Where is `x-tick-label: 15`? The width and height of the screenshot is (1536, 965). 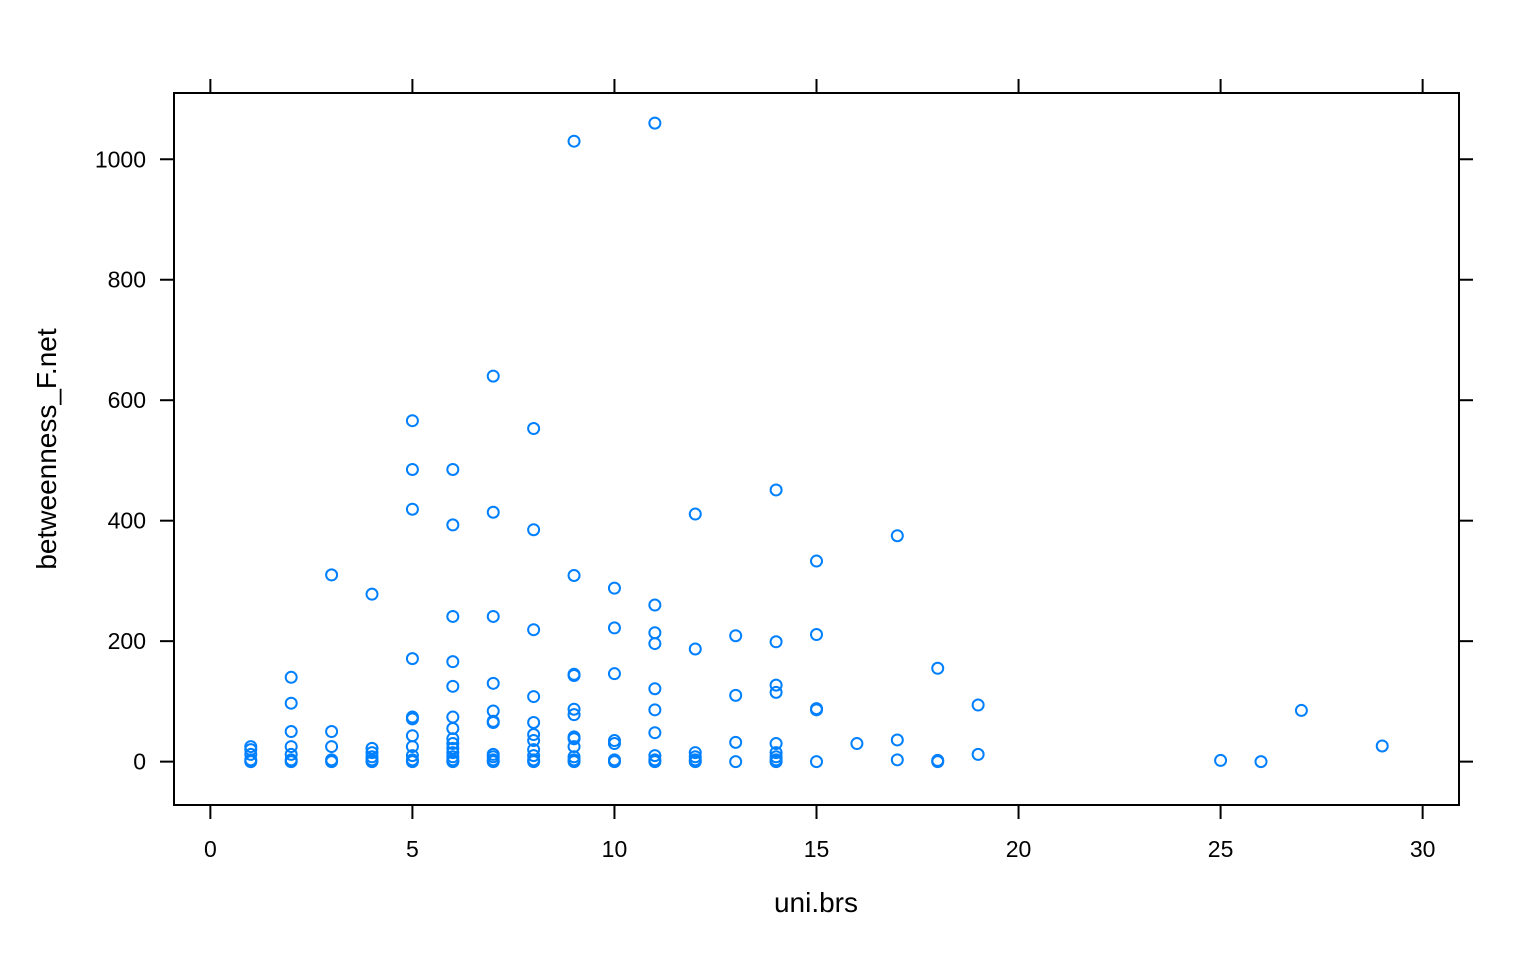 x-tick-label: 15 is located at coordinates (817, 849).